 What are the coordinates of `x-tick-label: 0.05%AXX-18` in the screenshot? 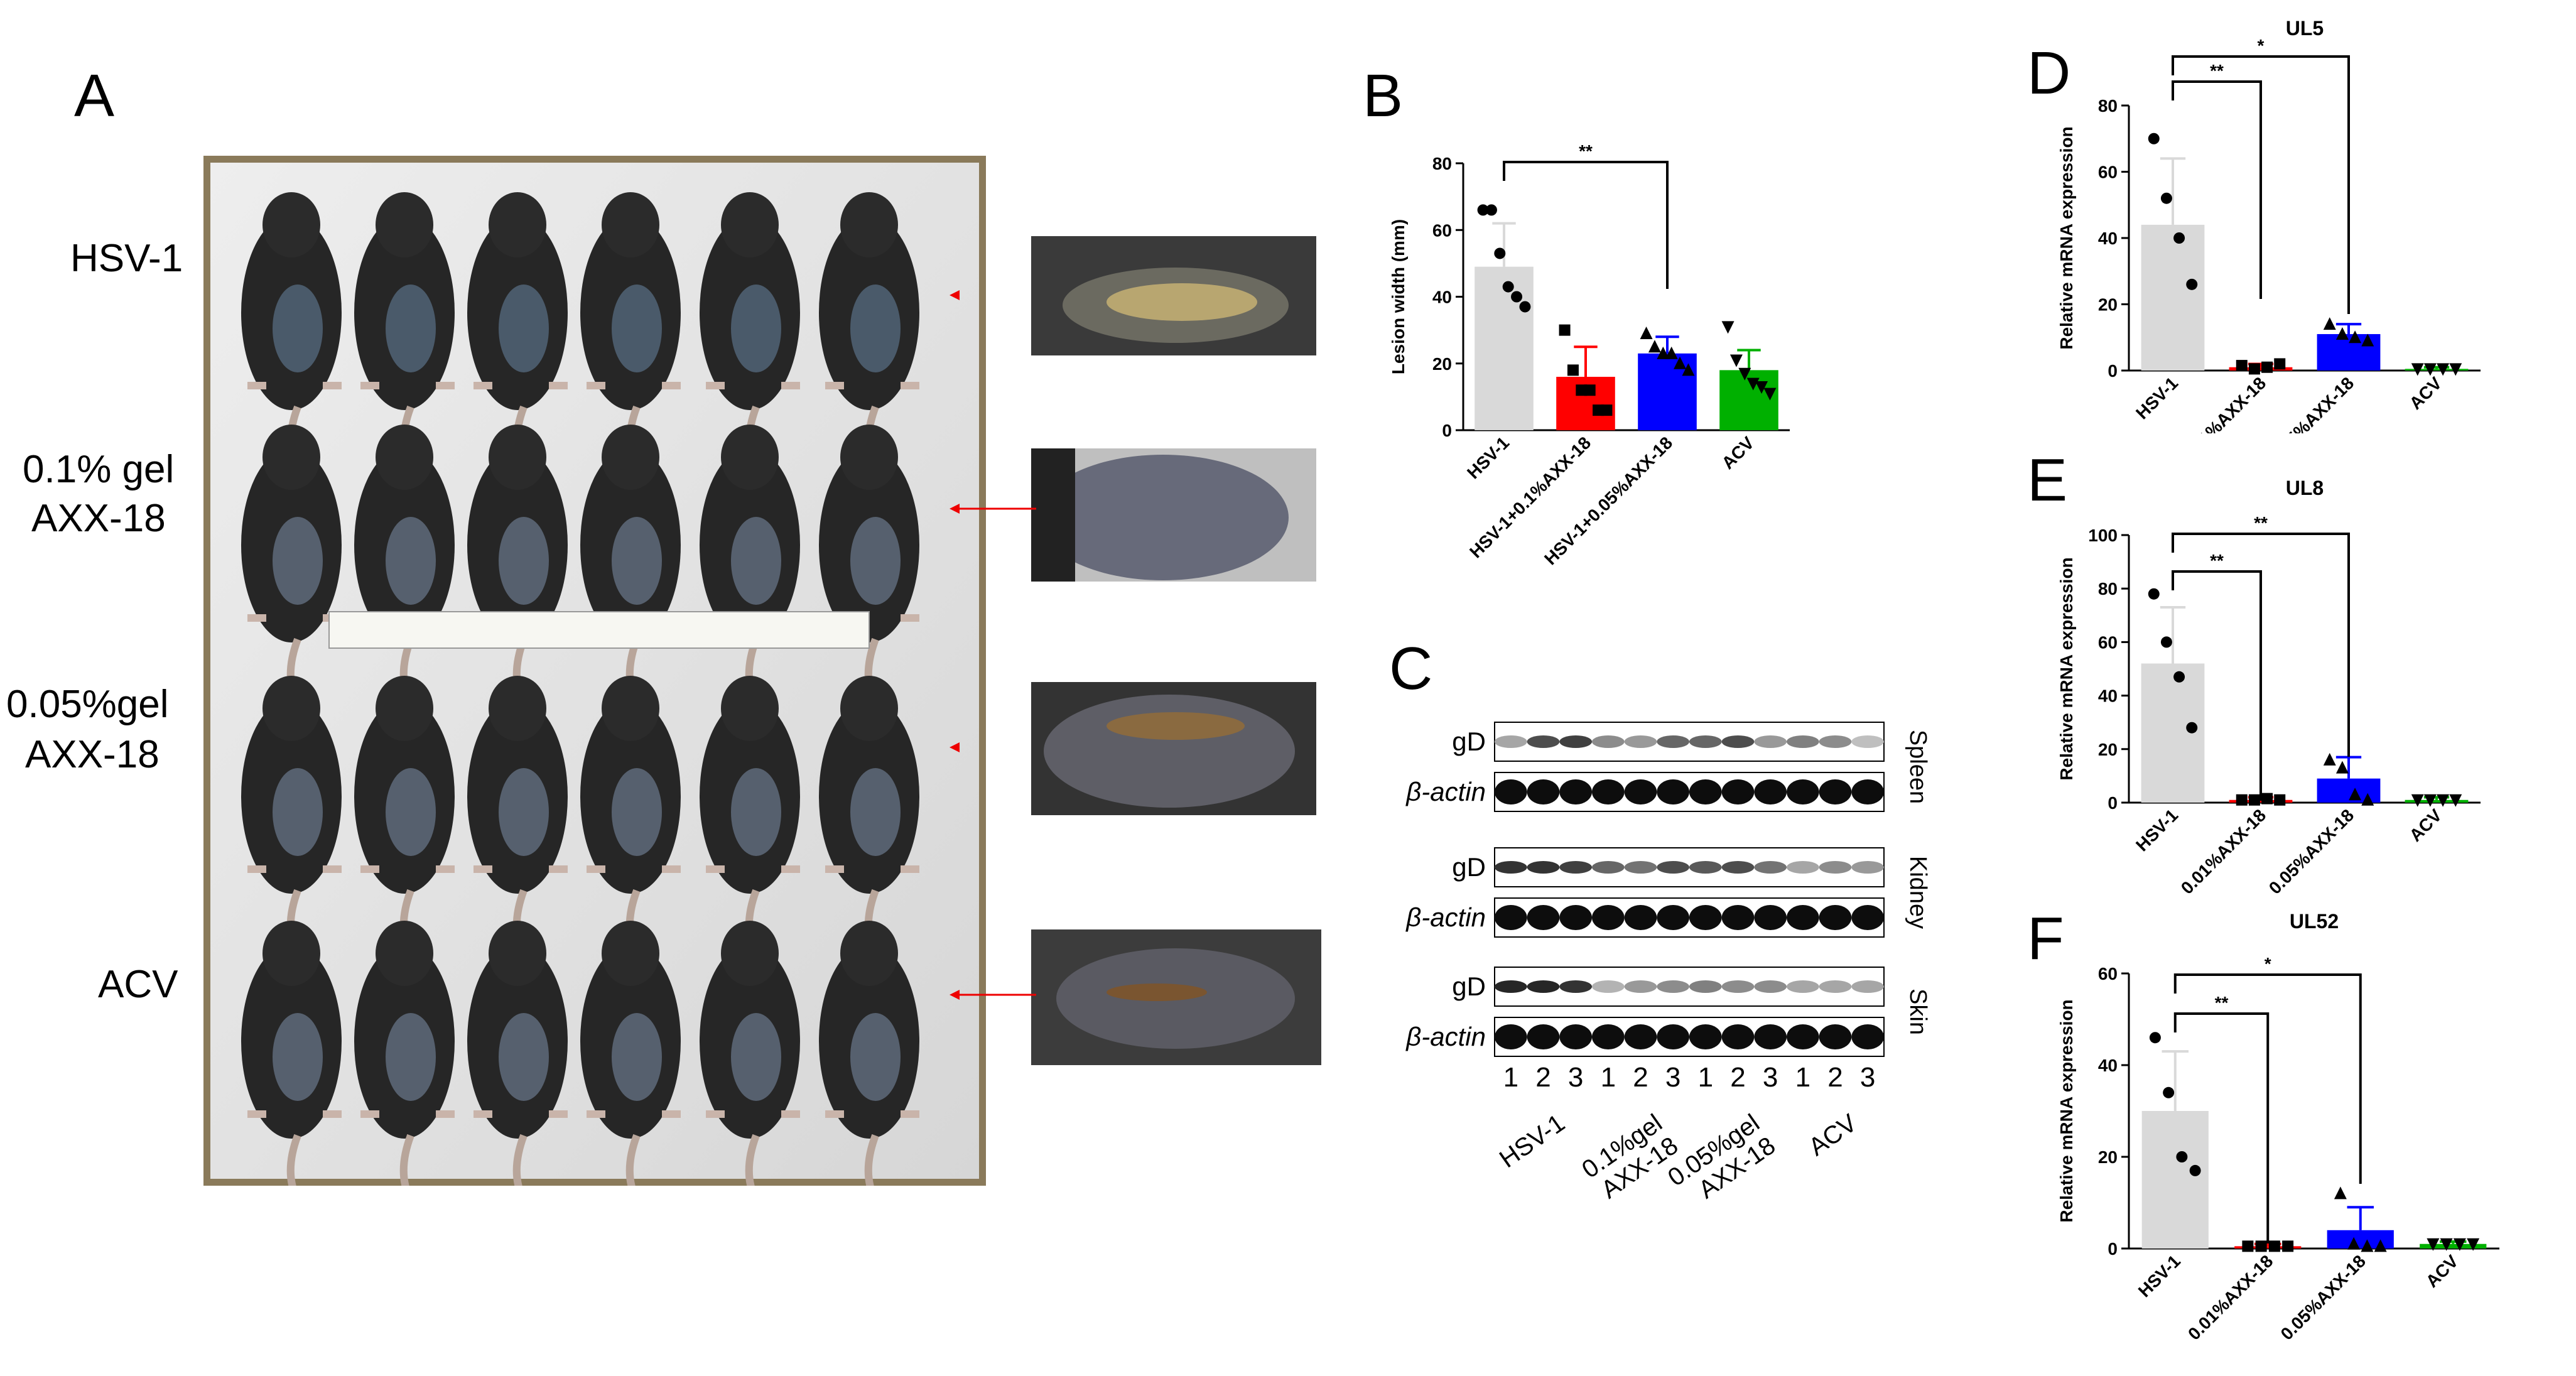 It's located at (2311, 851).